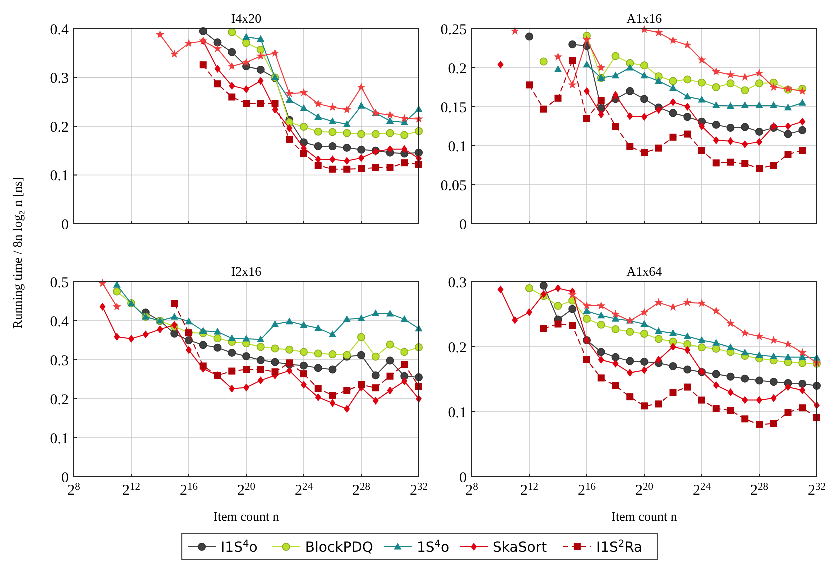 The image size is (840, 572). I want to click on y-tick-label: 0.25, so click(453, 30).